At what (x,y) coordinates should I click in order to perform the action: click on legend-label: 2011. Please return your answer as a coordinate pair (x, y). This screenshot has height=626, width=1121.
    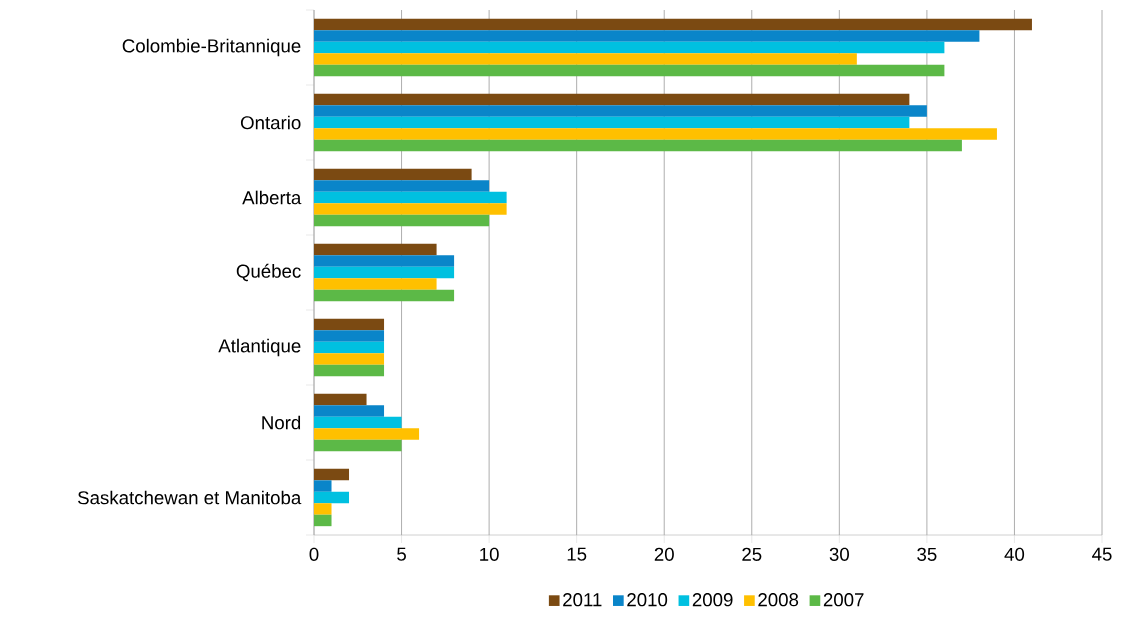
    Looking at the image, I should click on (582, 600).